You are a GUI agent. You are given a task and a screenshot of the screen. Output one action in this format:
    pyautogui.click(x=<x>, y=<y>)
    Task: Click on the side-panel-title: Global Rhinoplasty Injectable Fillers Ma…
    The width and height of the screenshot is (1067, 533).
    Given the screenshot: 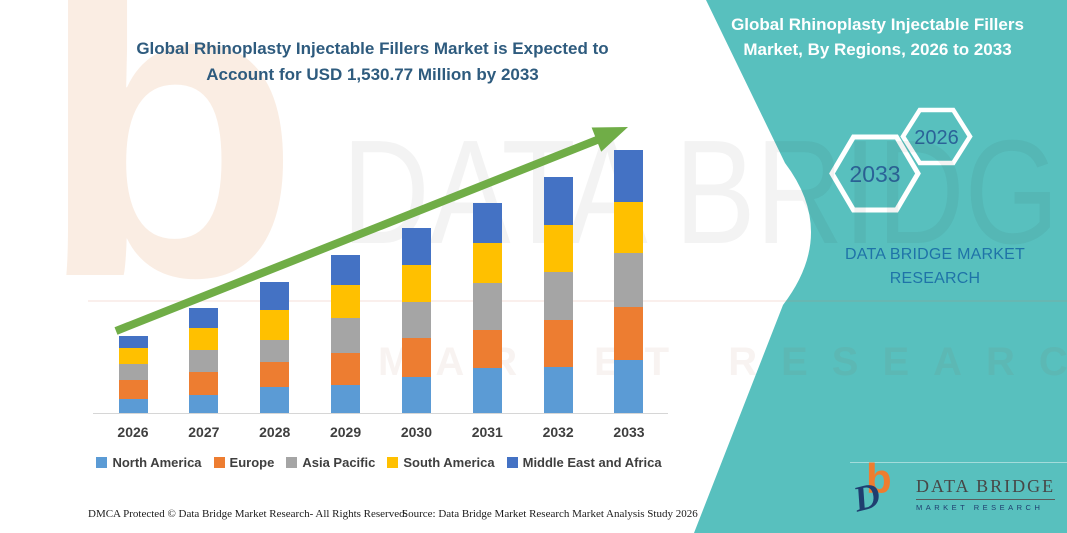 What is the action you would take?
    pyautogui.click(x=877, y=37)
    